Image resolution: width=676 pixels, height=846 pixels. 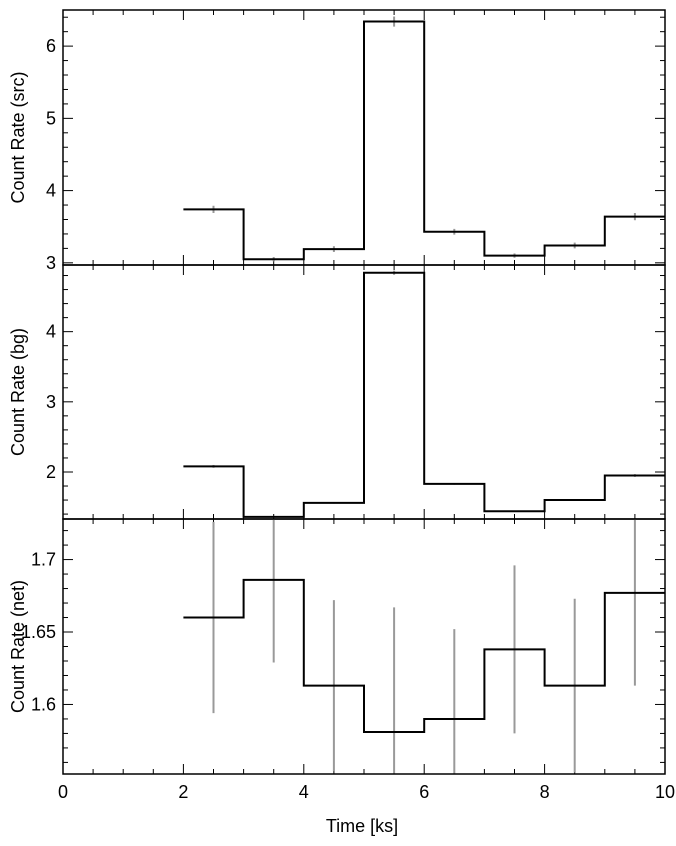 What do you see at coordinates (18, 646) in the screenshot?
I see `y-axis-label: Count Rate (net)` at bounding box center [18, 646].